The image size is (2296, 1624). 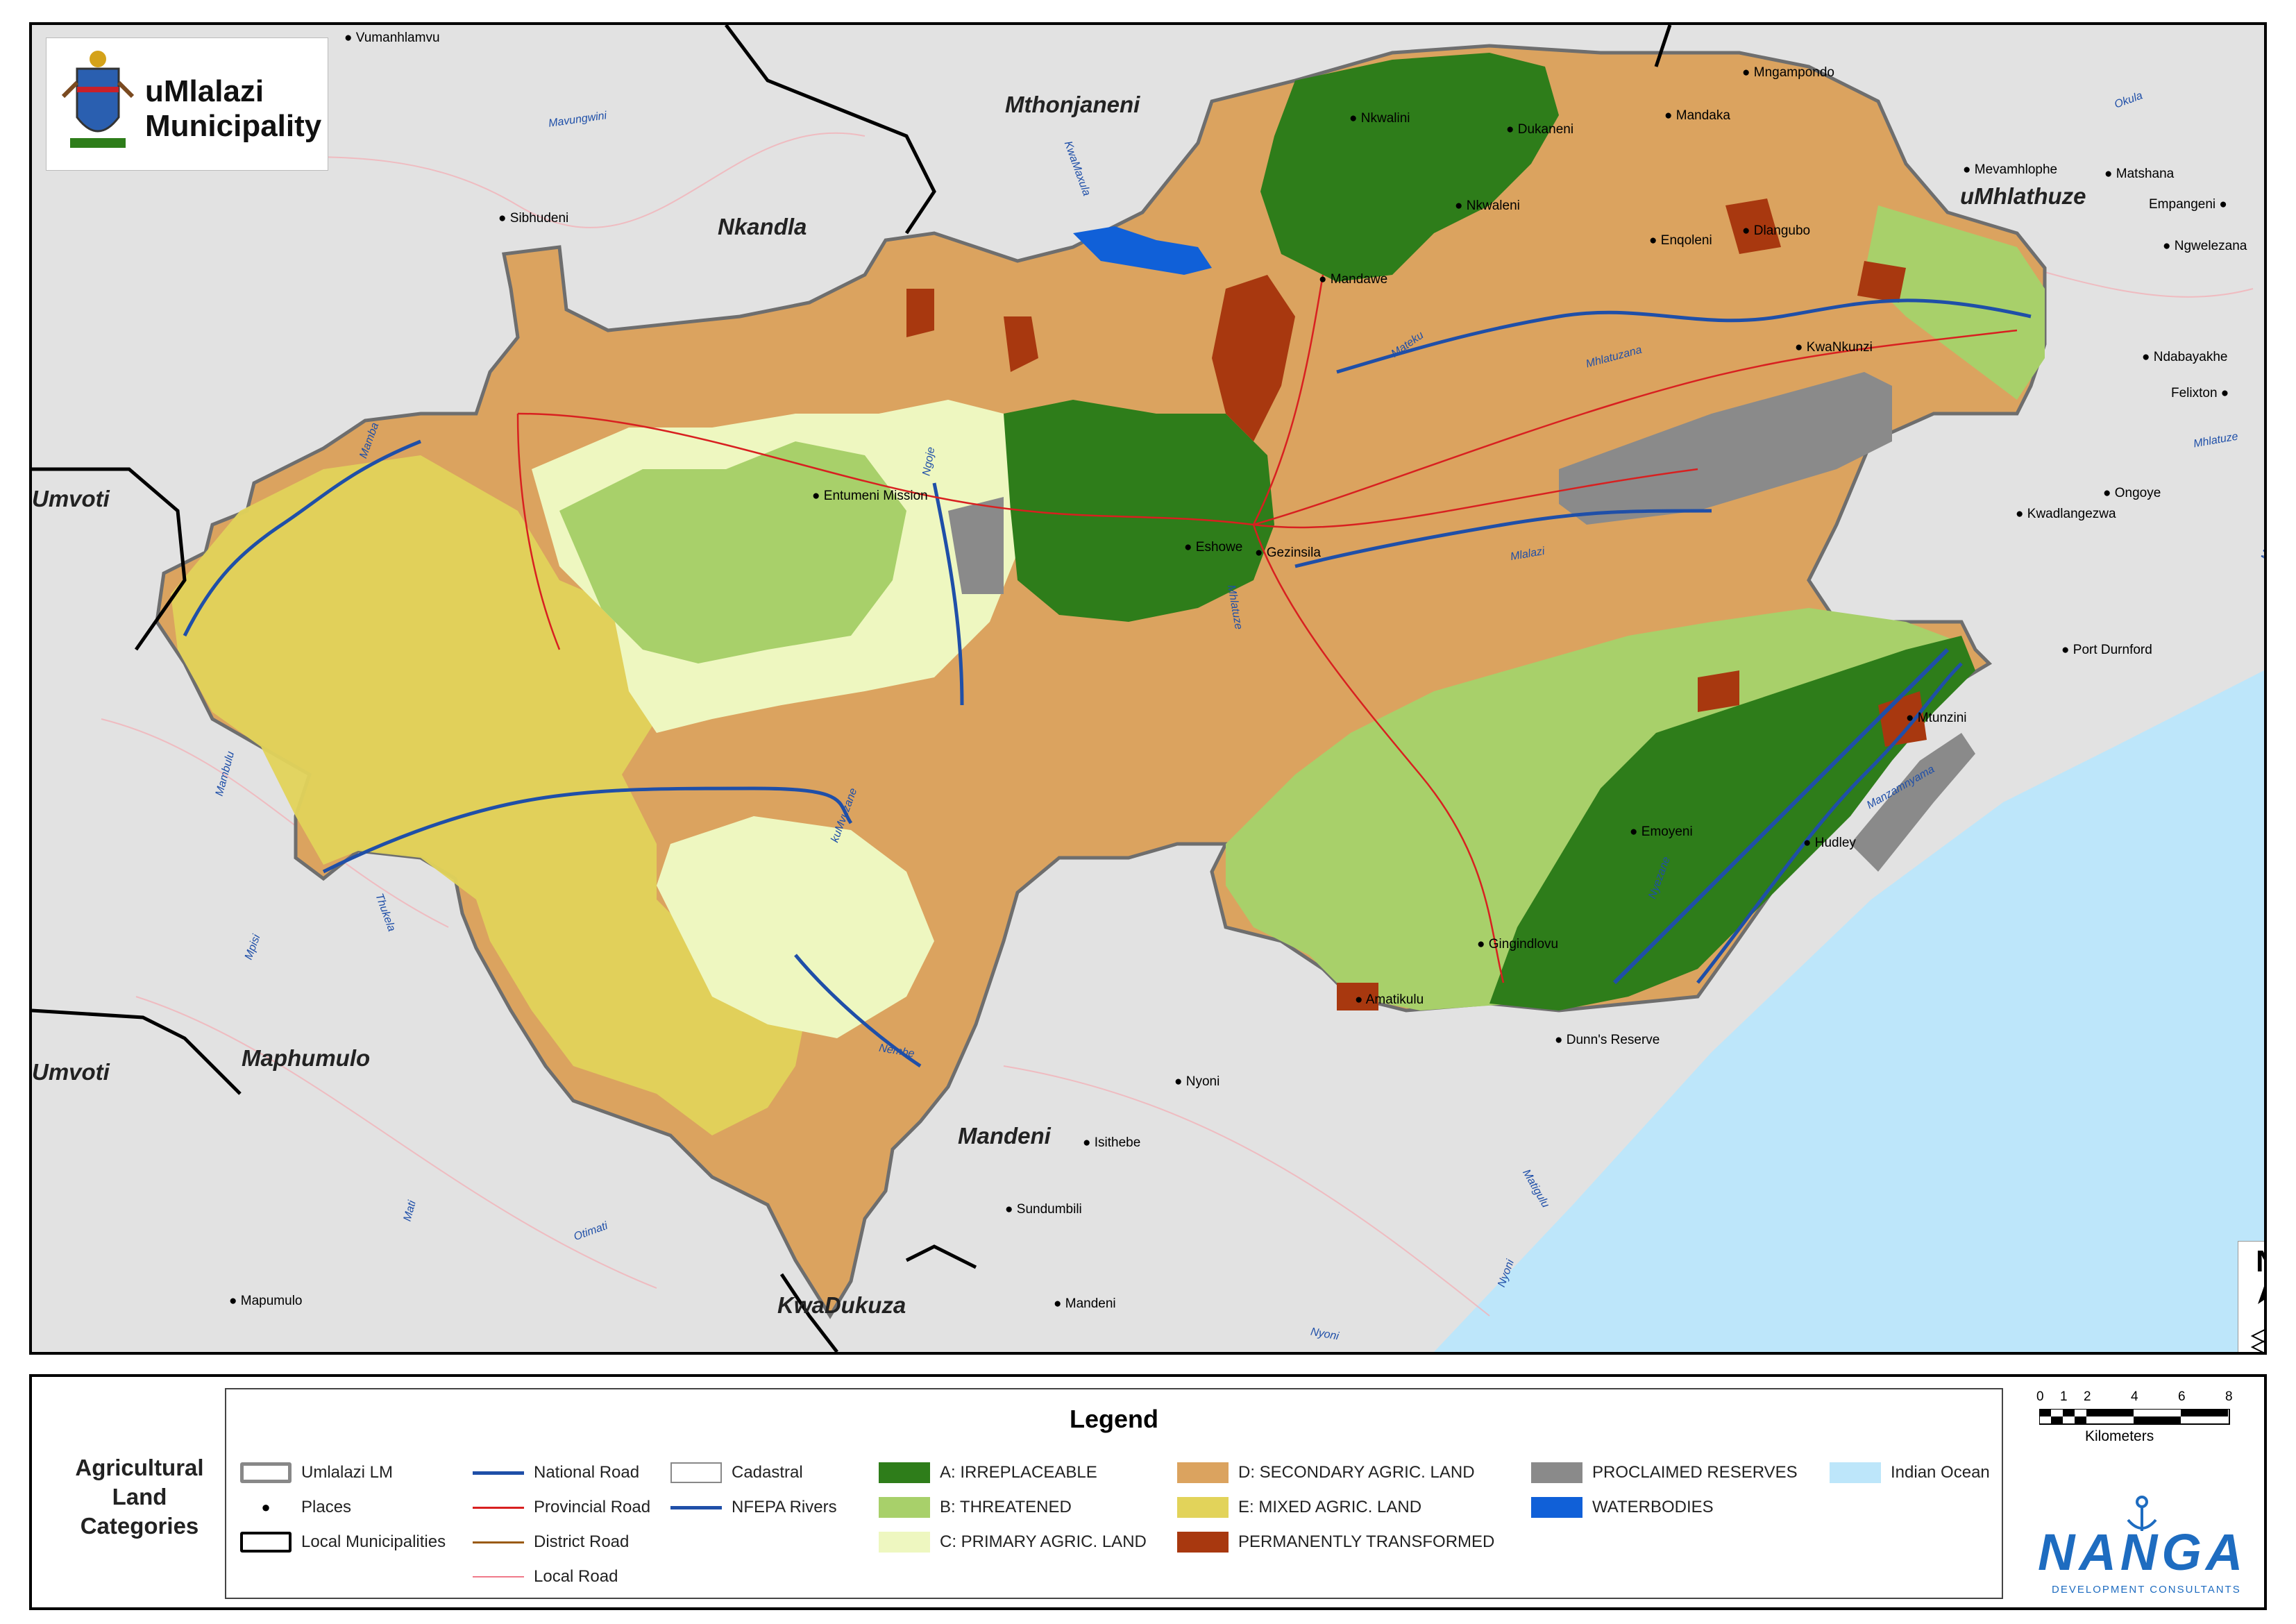 I want to click on scale-tick: 1, so click(x=2064, y=1396).